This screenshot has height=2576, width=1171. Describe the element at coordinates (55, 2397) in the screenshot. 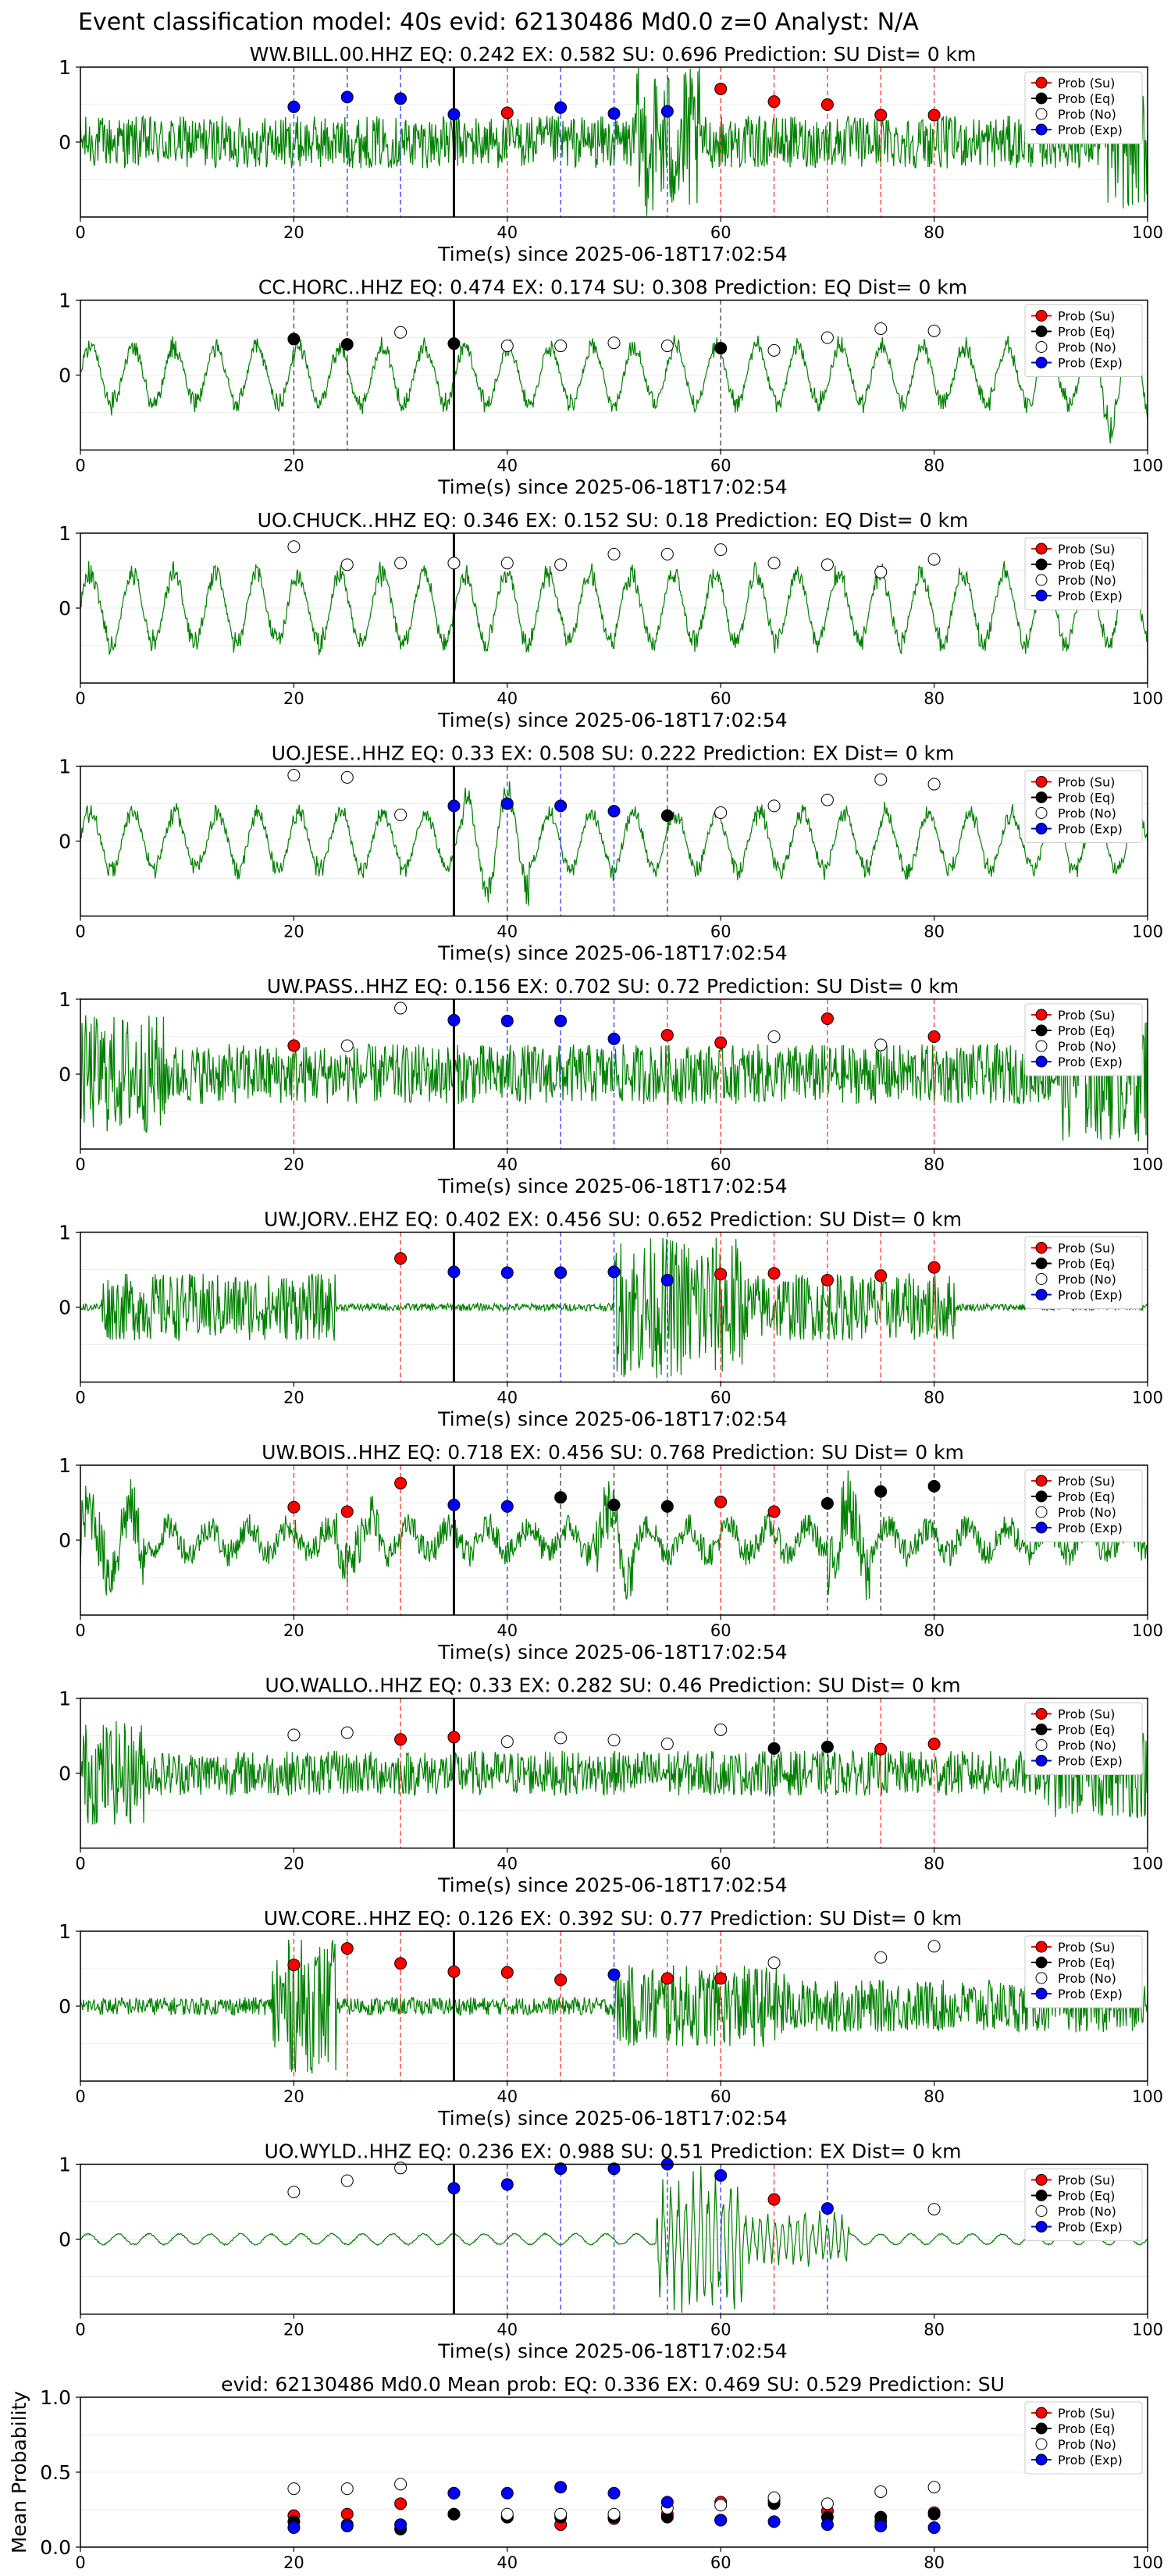

I see `y-tick-label: 1.0` at that location.